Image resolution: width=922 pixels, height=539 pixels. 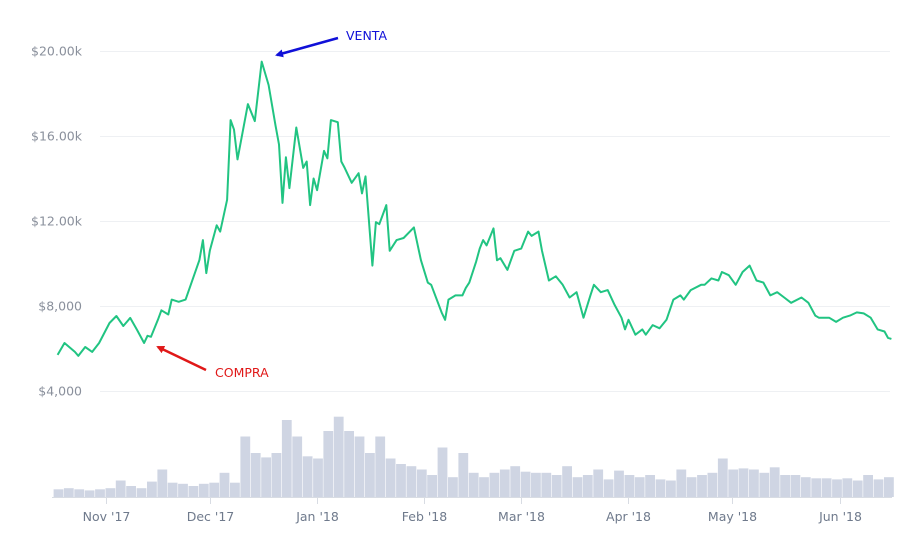 I want to click on y-tick-label: $20.00k, so click(x=57, y=51).